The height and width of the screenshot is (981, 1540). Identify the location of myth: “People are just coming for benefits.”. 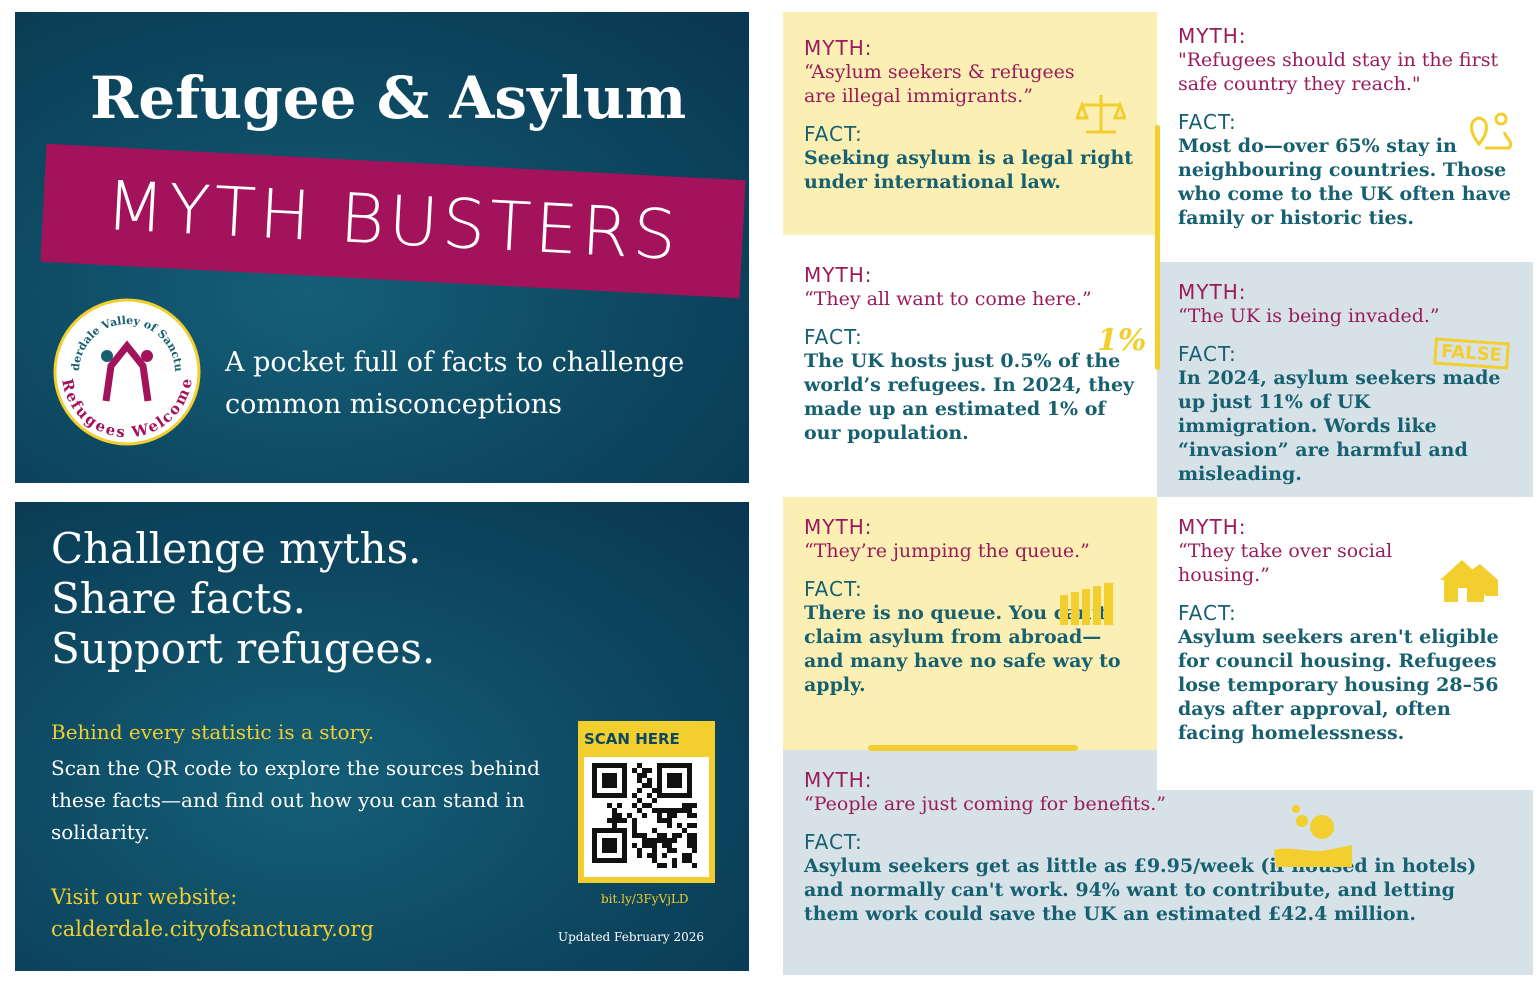
(985, 804).